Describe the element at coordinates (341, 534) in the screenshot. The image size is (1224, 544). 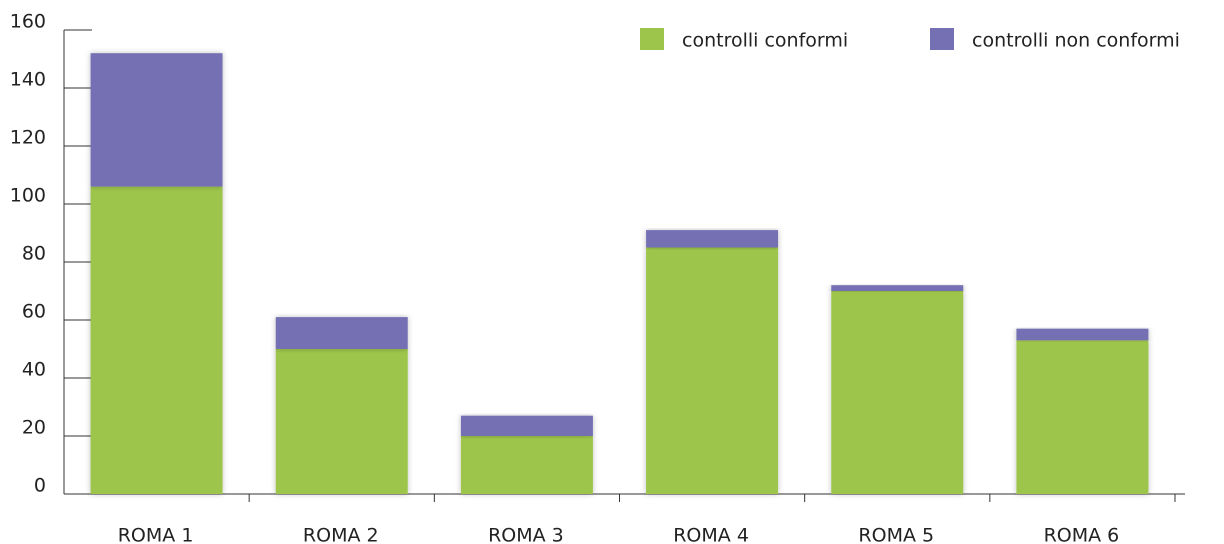
I see `x-tick-label: ROMA 2` at that location.